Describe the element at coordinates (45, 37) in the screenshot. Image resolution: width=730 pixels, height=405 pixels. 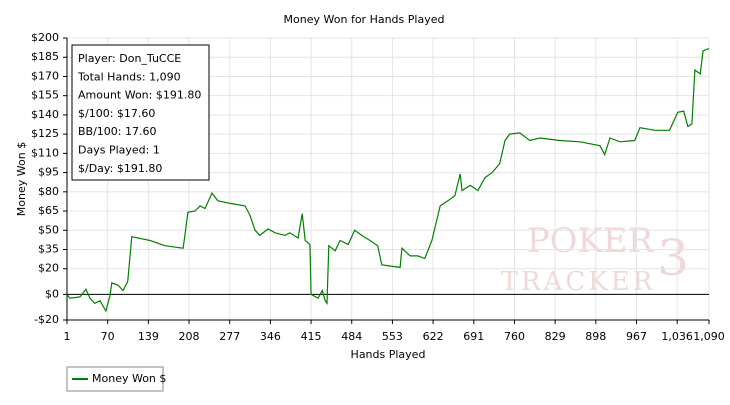
I see `y-tick-label: $200` at that location.